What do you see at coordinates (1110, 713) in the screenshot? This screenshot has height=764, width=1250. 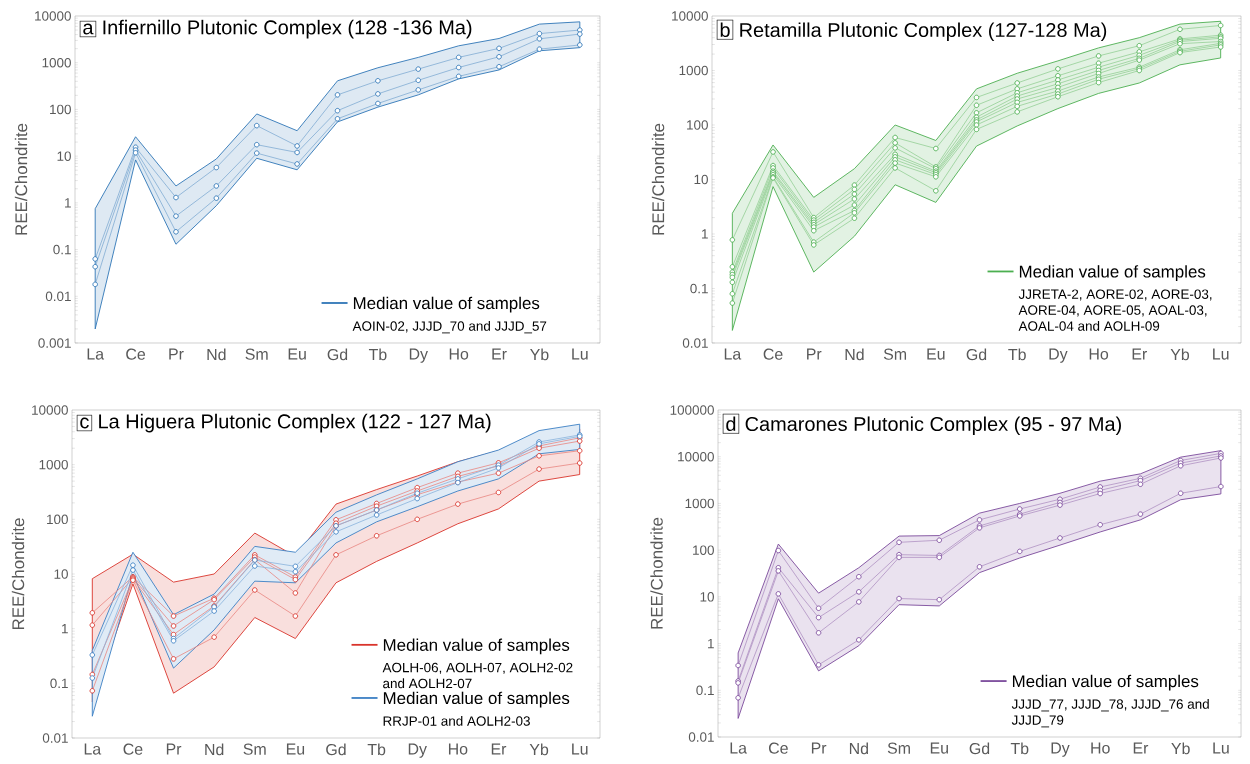 I see `annotation: JJJD_77, JJJD_78, JJJD_76 and JJJD_79` at bounding box center [1110, 713].